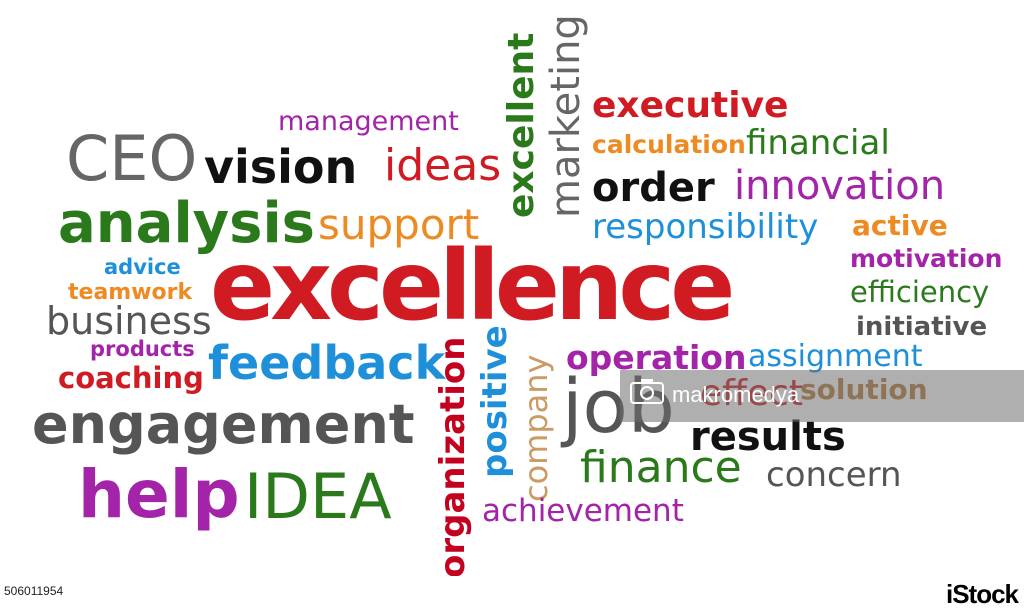  I want to click on word-finance: finance, so click(661, 467).